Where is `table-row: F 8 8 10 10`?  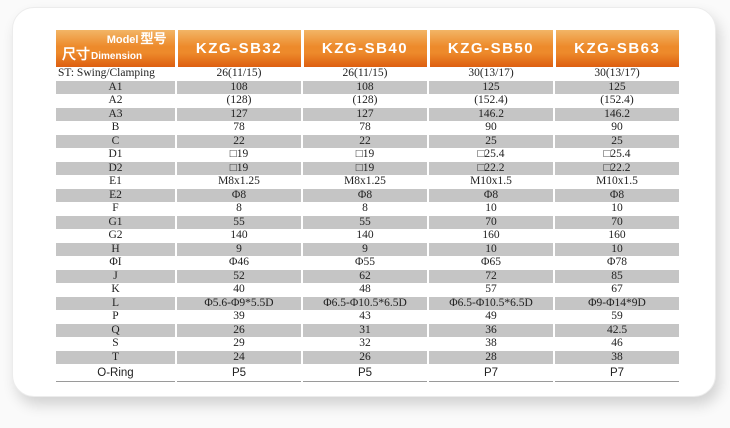
table-row: F 8 8 10 10 is located at coordinates (367, 209).